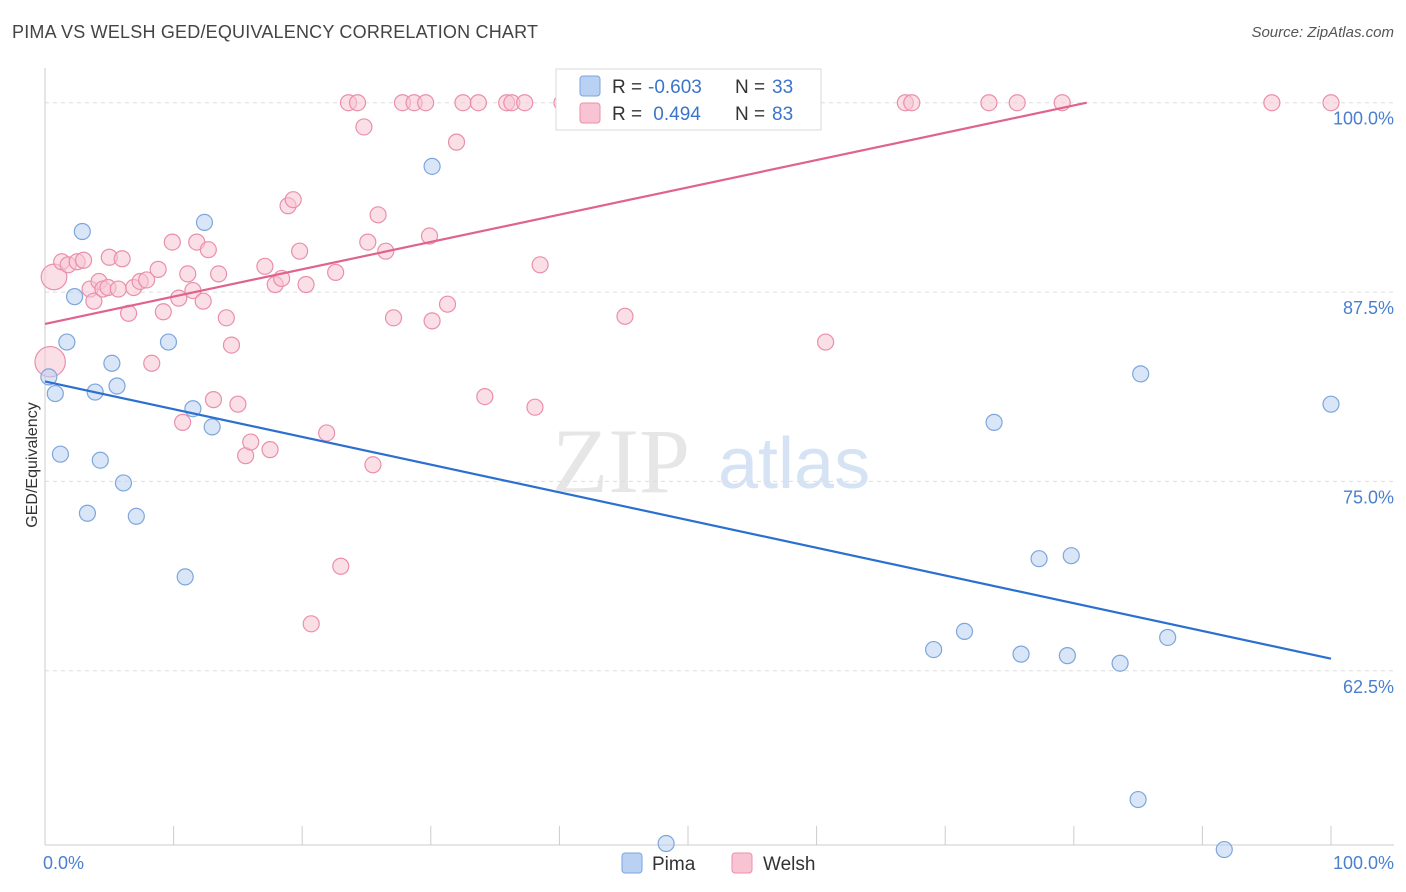 The width and height of the screenshot is (1406, 892). I want to click on watermark-zip: ZIP, so click(621, 461).